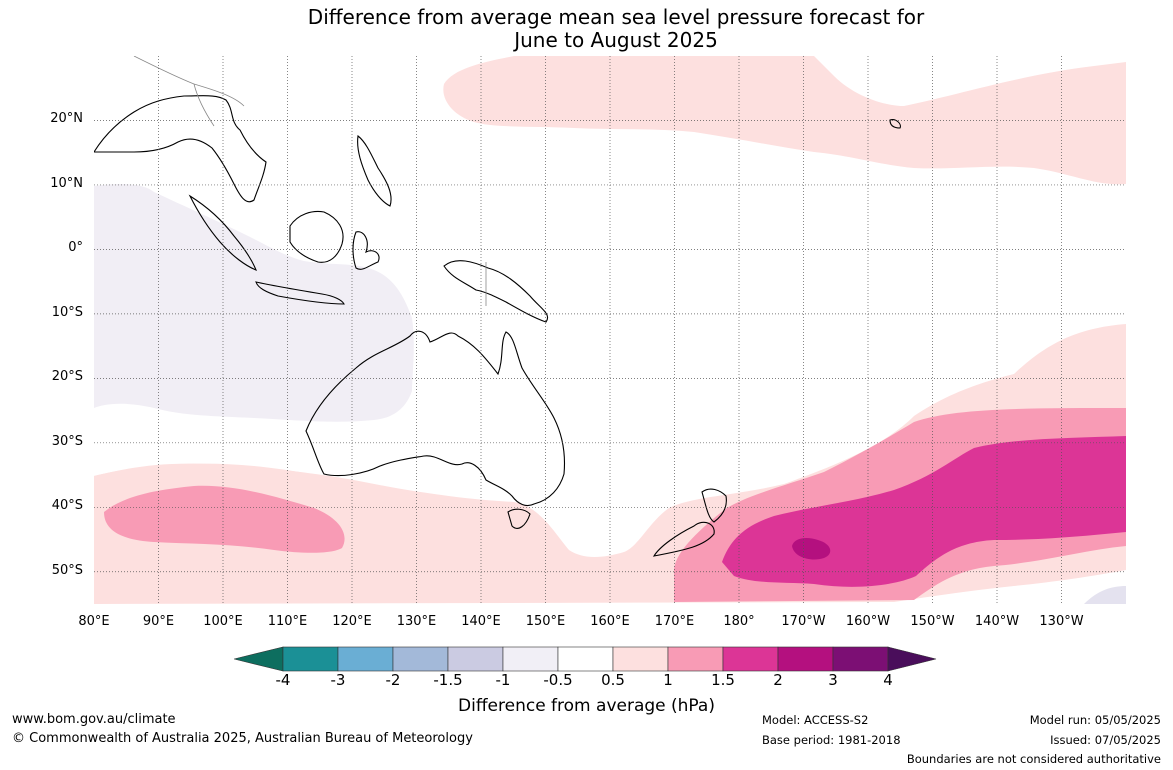 The height and width of the screenshot is (770, 1173). I want to click on colorbar-cells, so click(585, 659).